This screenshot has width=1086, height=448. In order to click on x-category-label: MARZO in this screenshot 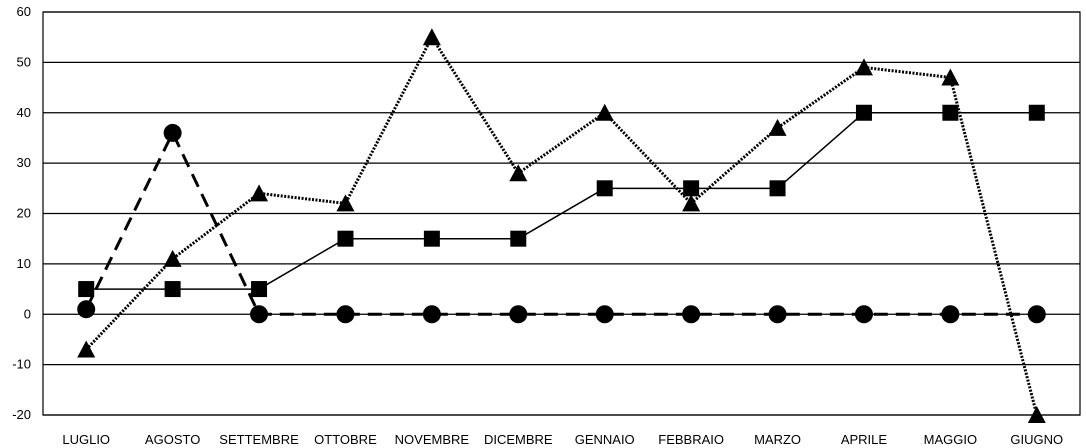, I will do `click(777, 439)`.